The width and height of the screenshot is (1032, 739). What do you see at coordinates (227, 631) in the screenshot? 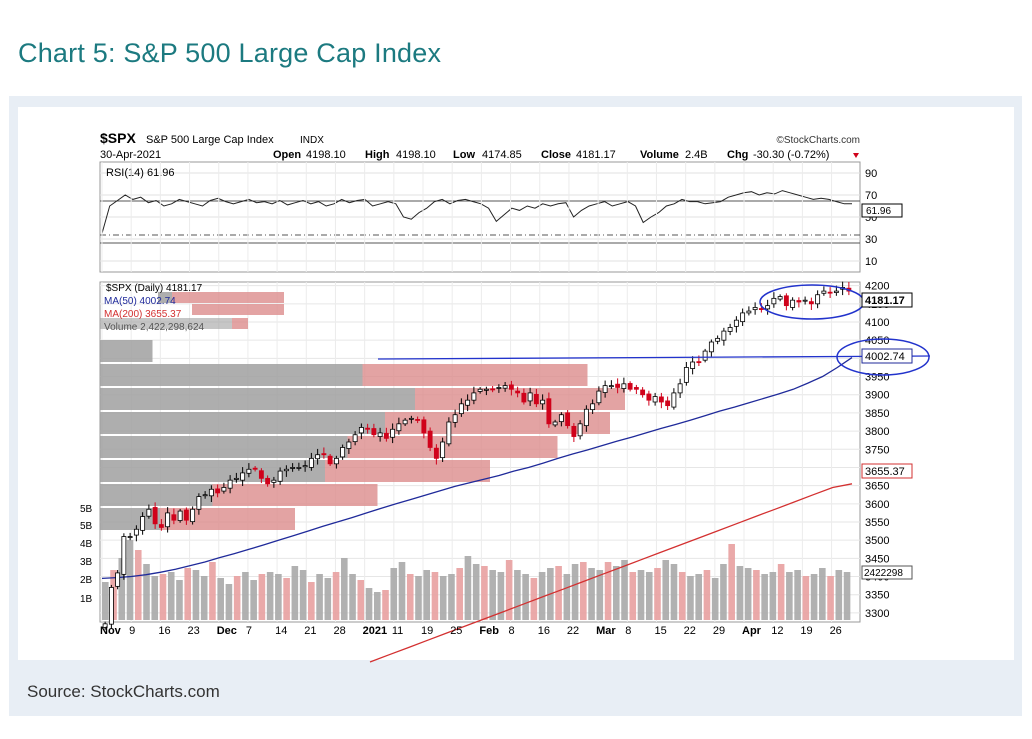
I see `x-tick-label: Dec` at bounding box center [227, 631].